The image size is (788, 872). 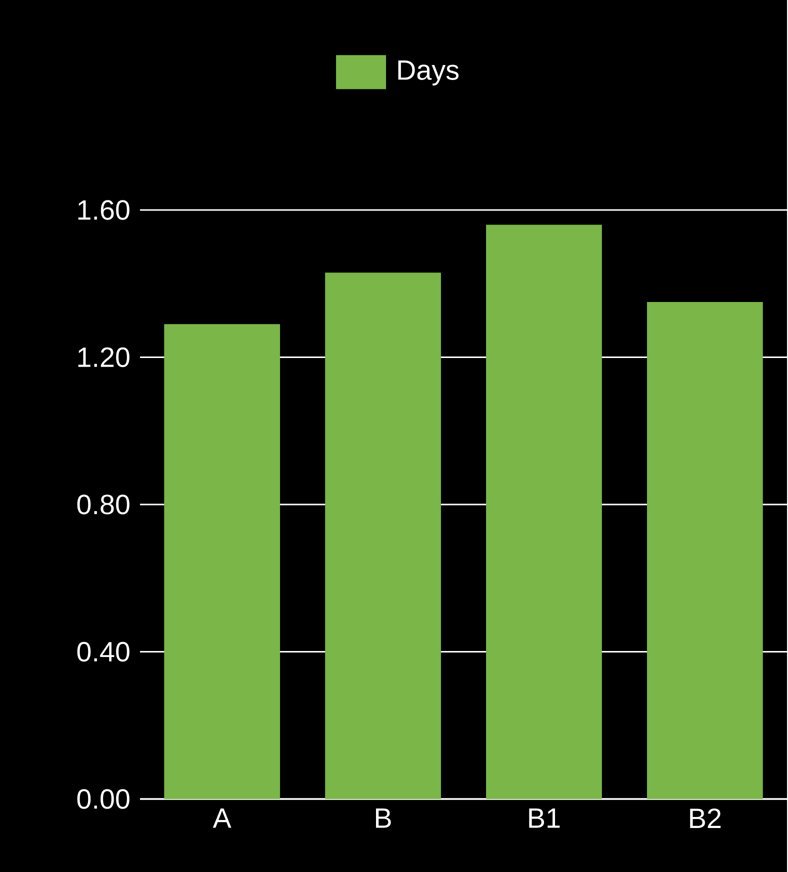 What do you see at coordinates (103, 504) in the screenshot?
I see `y-tick-label: 0.80` at bounding box center [103, 504].